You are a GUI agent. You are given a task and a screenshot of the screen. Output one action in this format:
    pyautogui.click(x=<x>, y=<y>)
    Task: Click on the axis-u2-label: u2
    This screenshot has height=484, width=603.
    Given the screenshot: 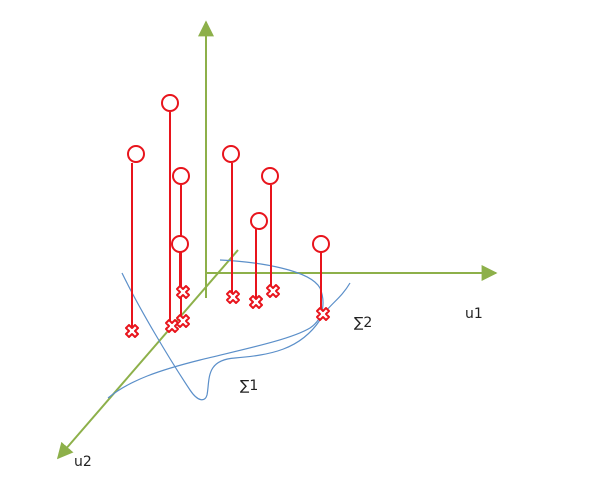 What is the action you would take?
    pyautogui.click(x=83, y=462)
    